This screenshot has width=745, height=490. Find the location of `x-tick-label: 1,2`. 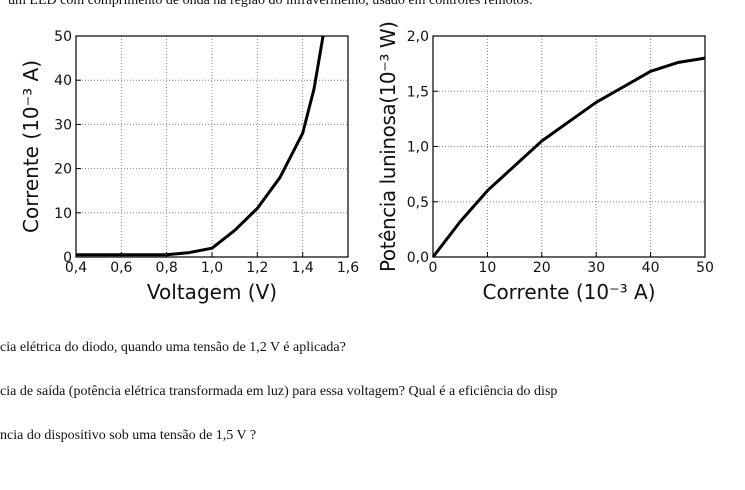

x-tick-label: 1,2 is located at coordinates (257, 268).